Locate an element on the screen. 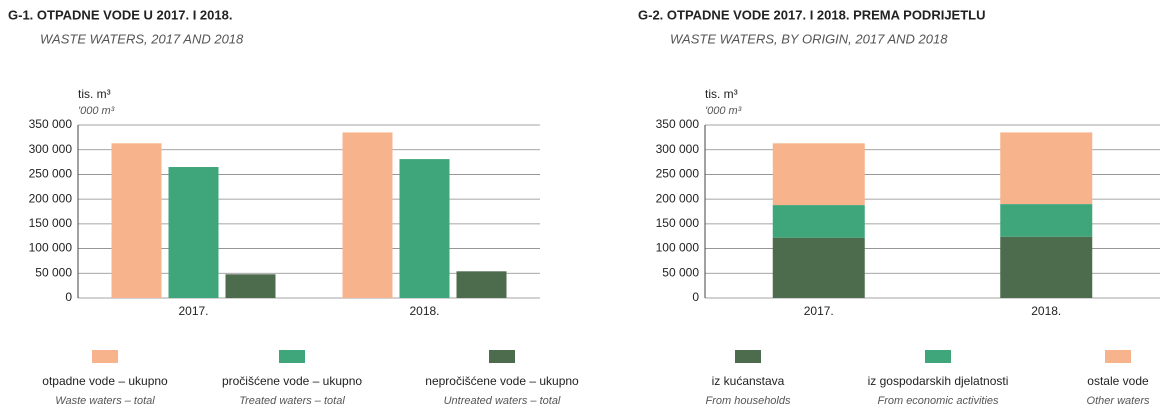  legend-label: nepročišćene vode – ukupno is located at coordinates (502, 381).